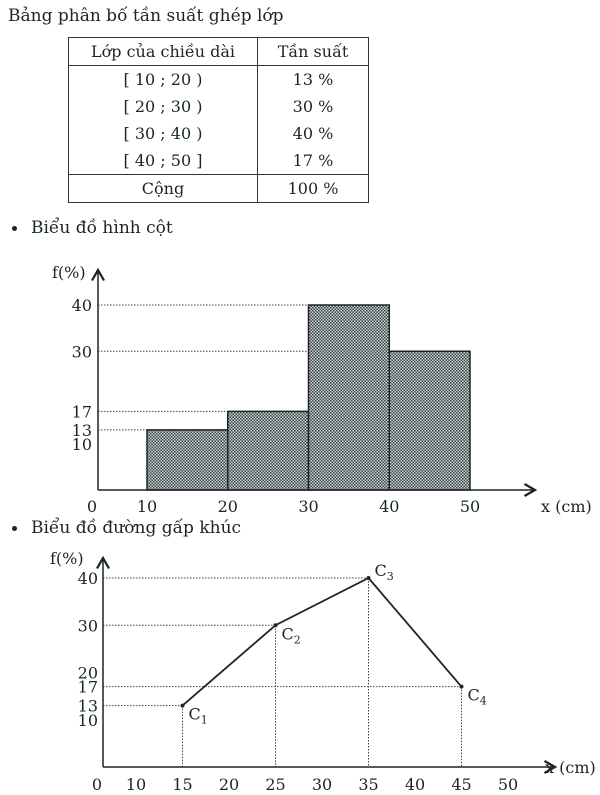 This screenshot has width=600, height=795. What do you see at coordinates (102, 228) in the screenshot?
I see `section-bar-label: Biểu đồ hình cột` at bounding box center [102, 228].